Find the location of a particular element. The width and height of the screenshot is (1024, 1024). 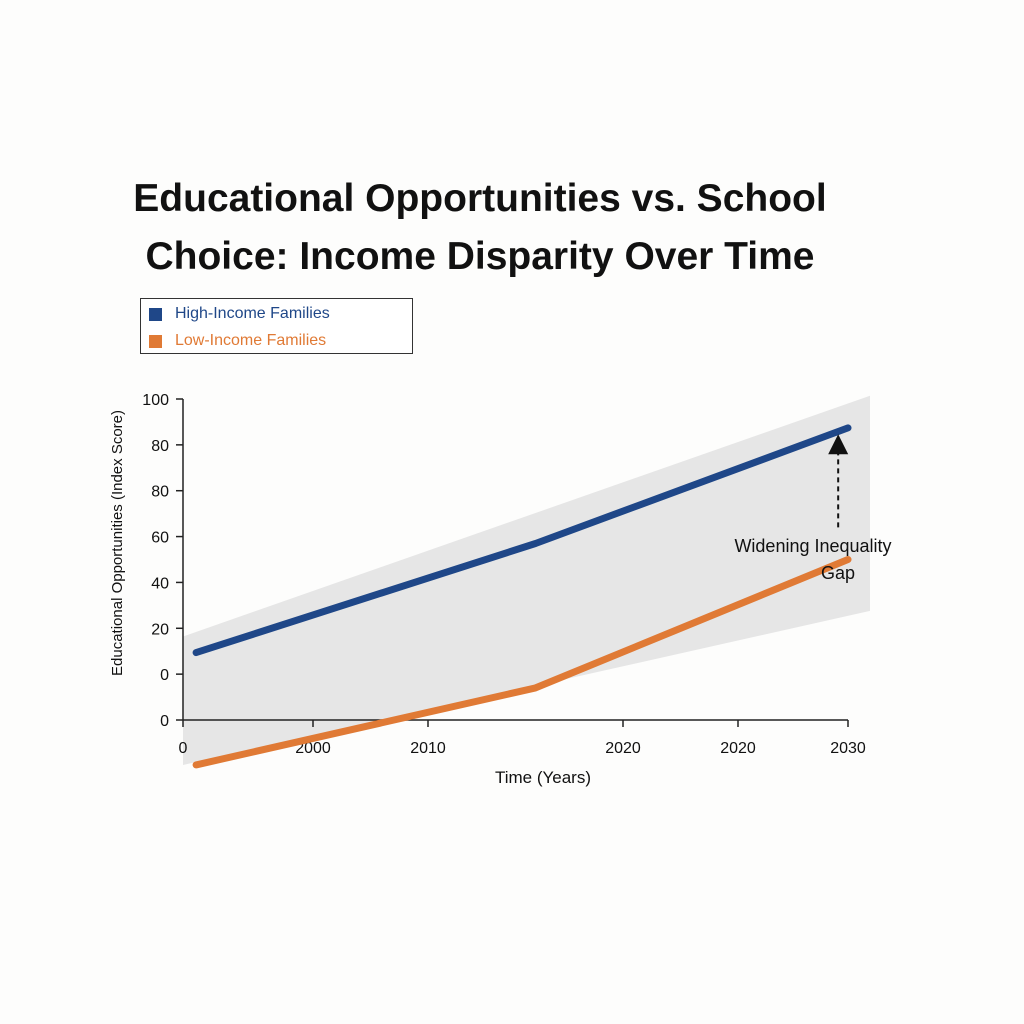

annotation-label: Widening Inequality is located at coordinates (812, 546).